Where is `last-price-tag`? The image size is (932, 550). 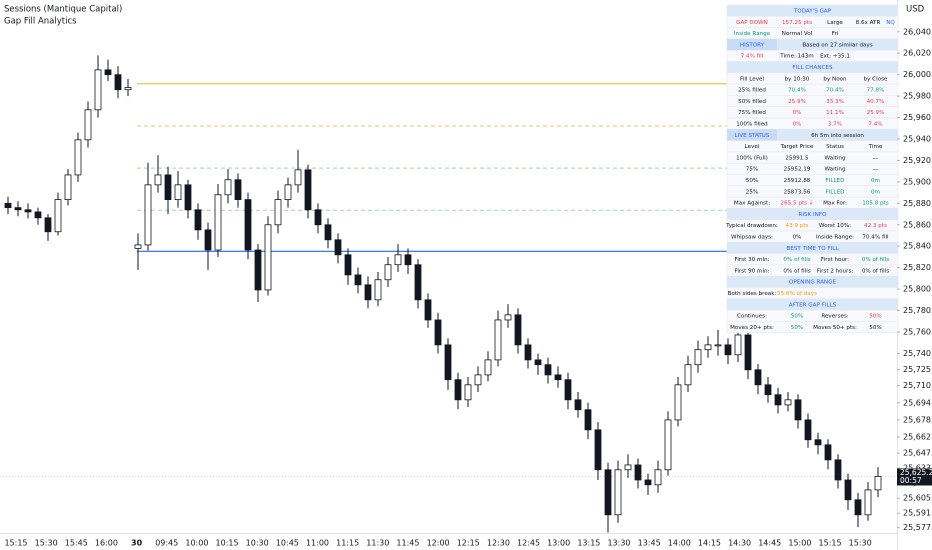
last-price-tag is located at coordinates (914, 477).